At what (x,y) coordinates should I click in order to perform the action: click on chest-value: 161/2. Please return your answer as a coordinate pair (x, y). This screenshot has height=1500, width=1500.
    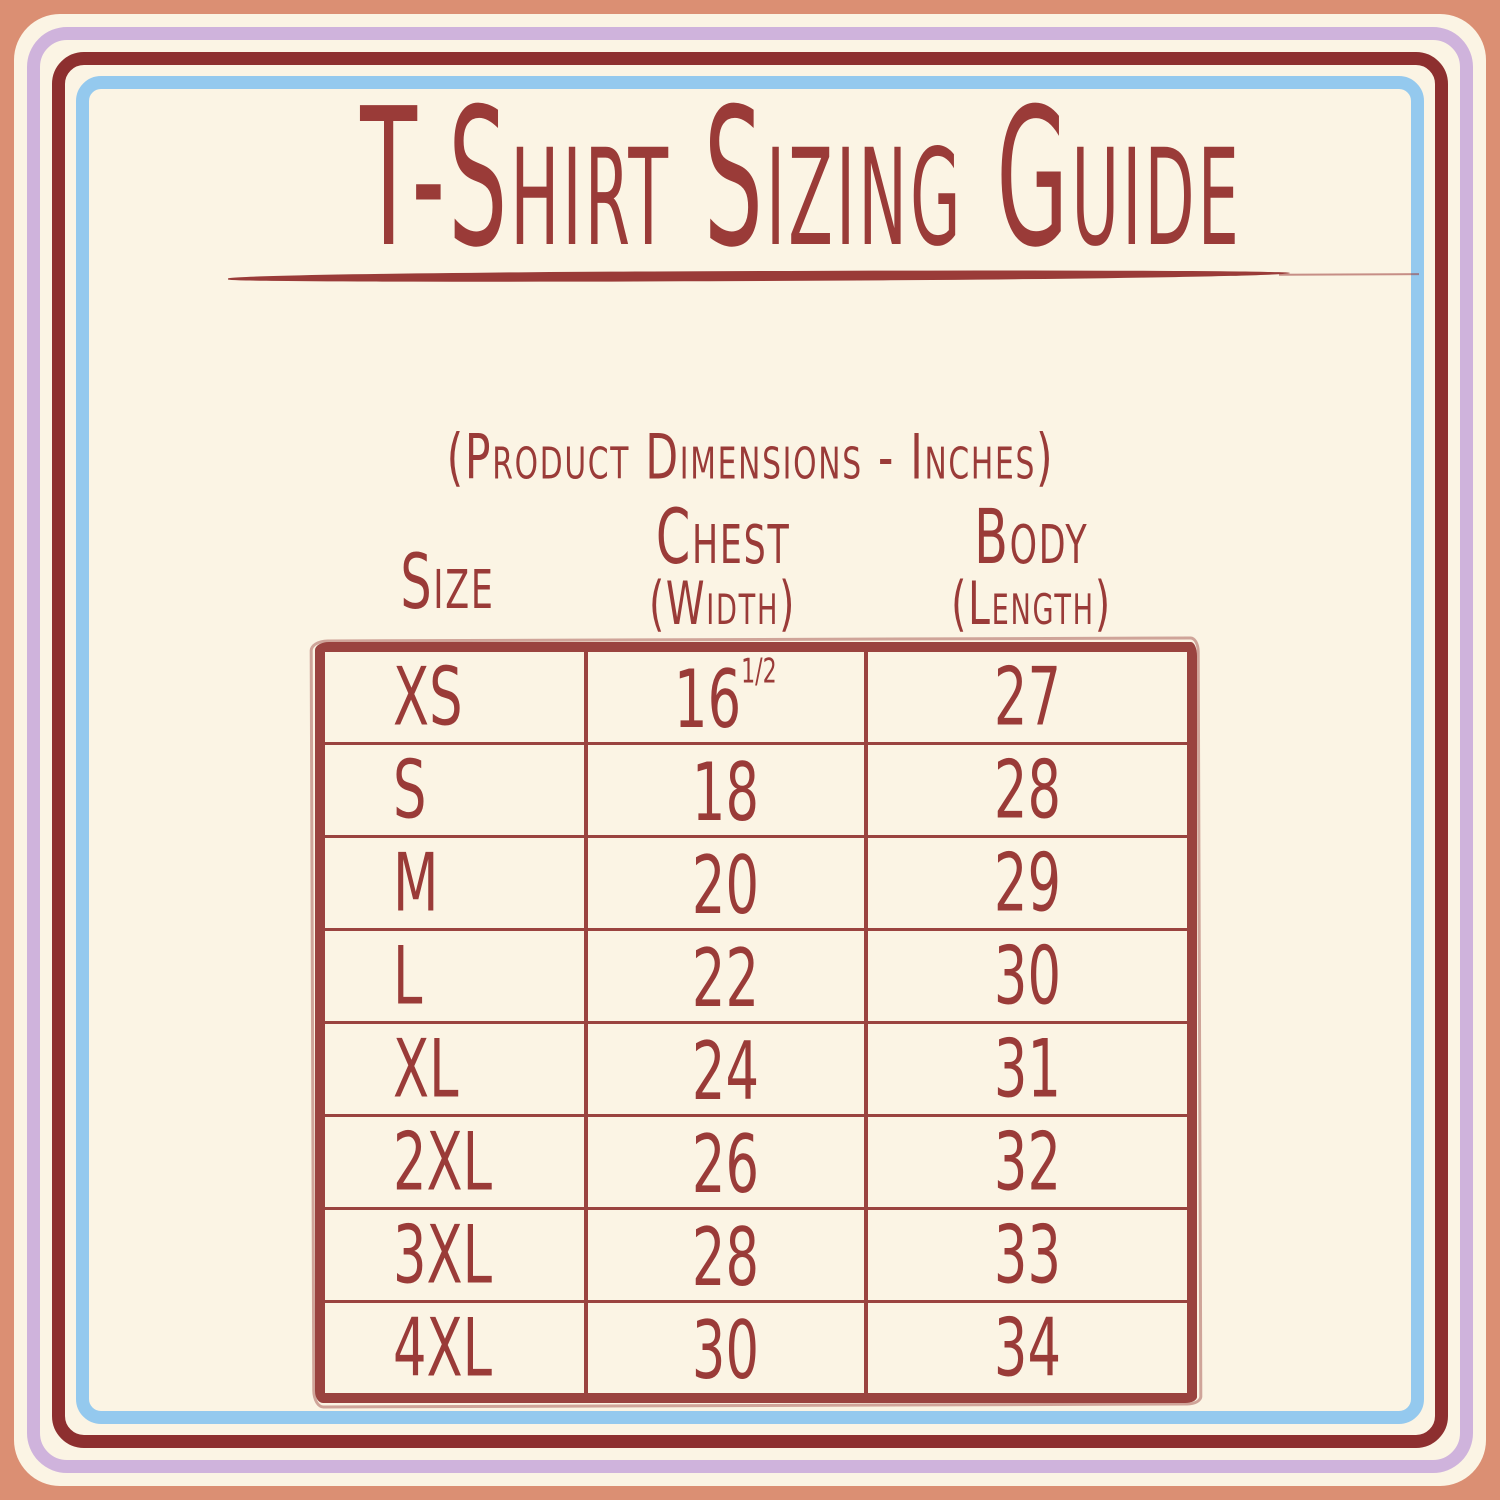
    Looking at the image, I should click on (725, 697).